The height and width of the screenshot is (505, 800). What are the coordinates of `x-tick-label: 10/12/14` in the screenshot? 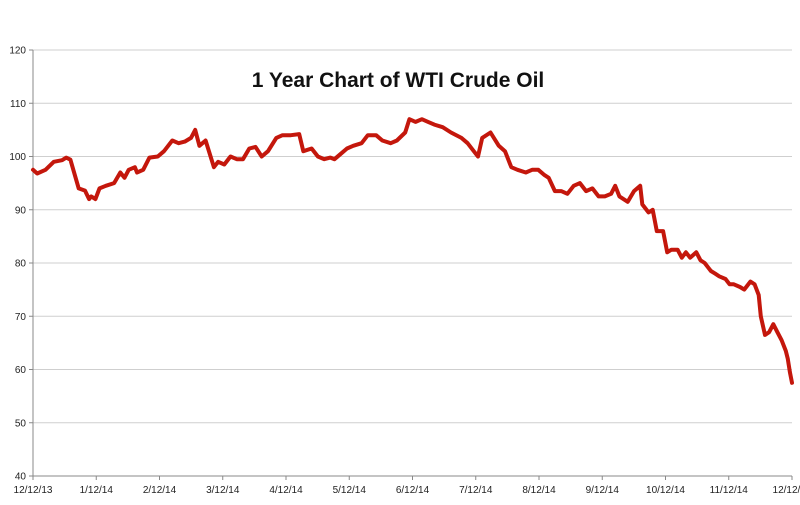 It's located at (665, 490).